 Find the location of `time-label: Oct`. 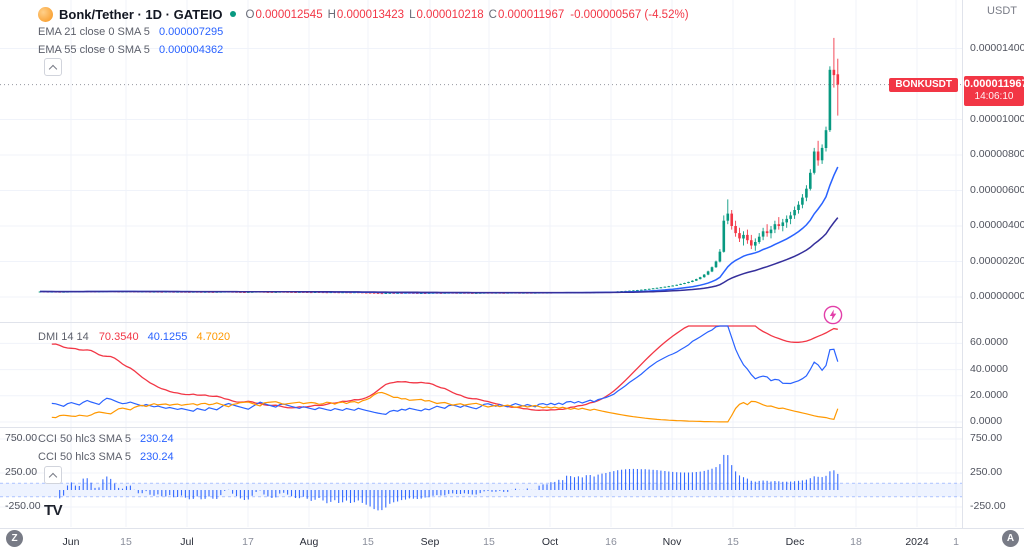

time-label: Oct is located at coordinates (550, 542).